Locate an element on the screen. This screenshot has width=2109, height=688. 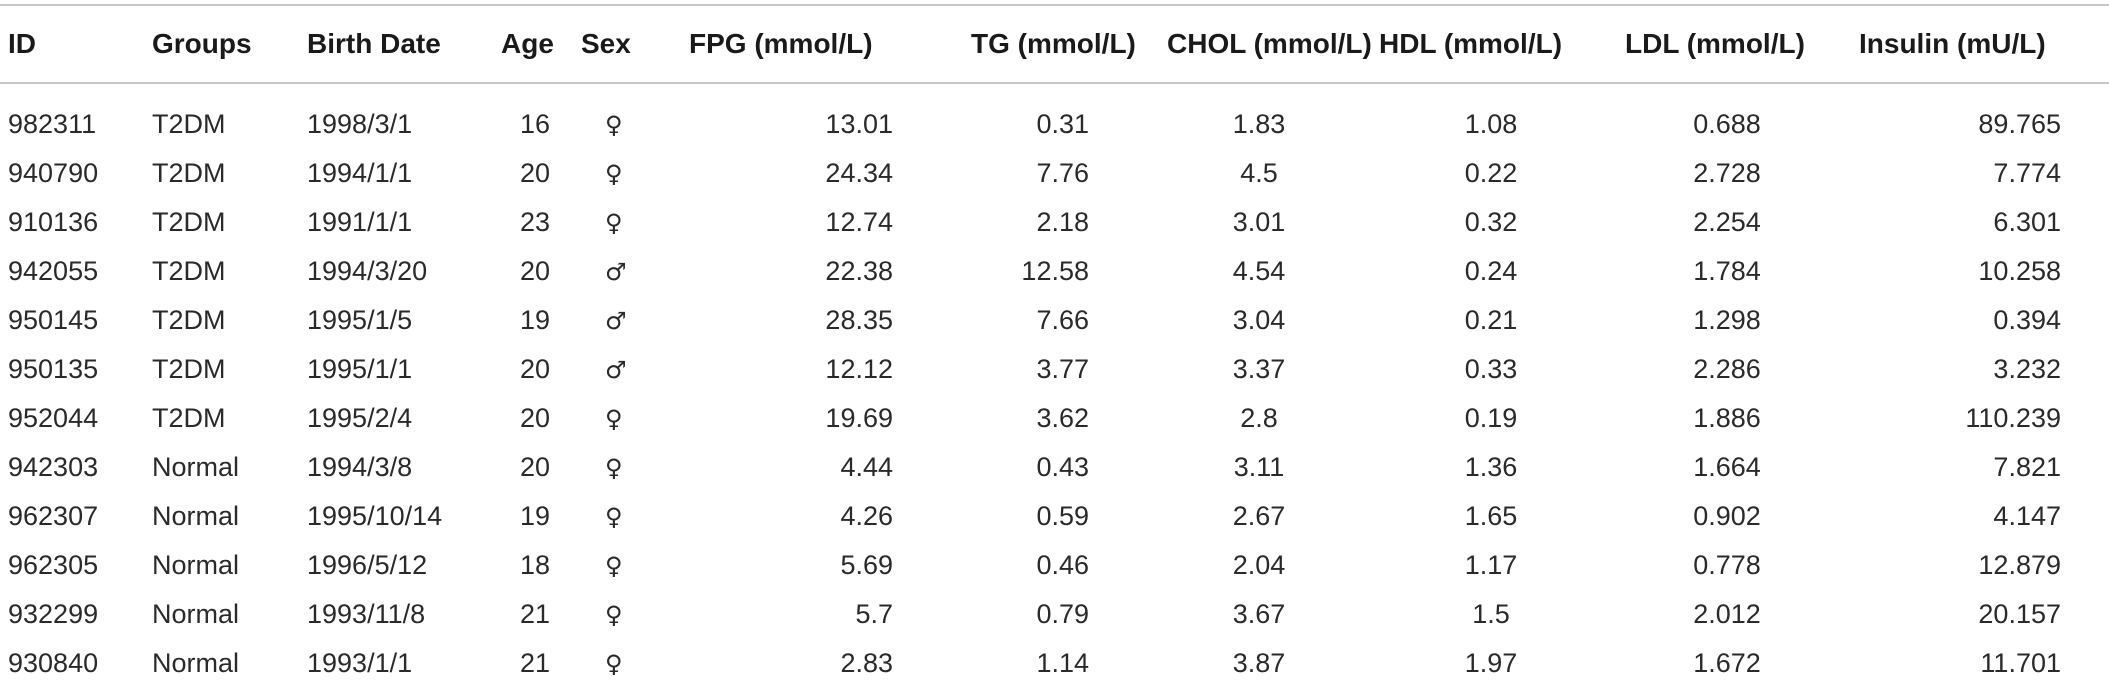
cell-id: 950135 is located at coordinates (53, 369).